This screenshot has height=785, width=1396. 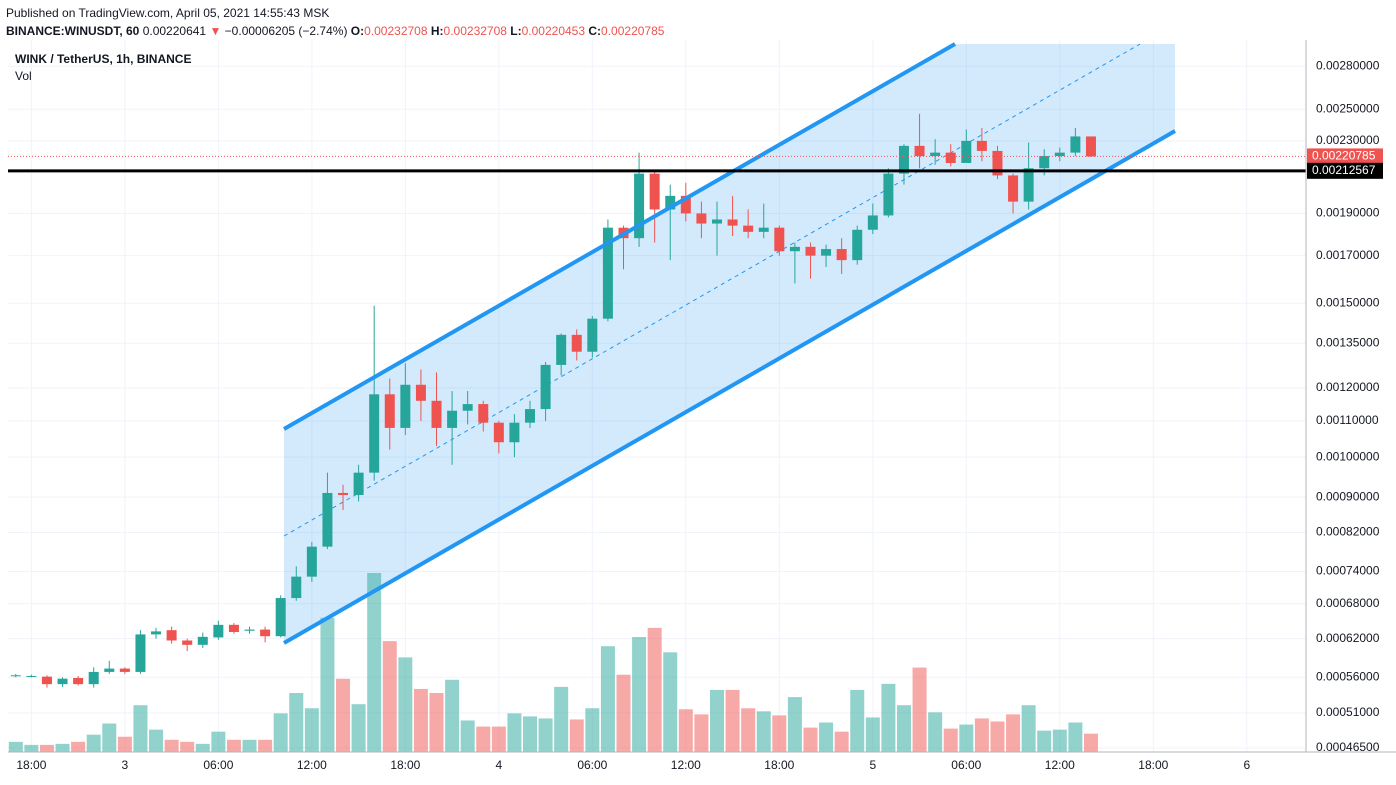 I want to click on change: −0.00006205 (−2.74%), so click(x=286, y=31).